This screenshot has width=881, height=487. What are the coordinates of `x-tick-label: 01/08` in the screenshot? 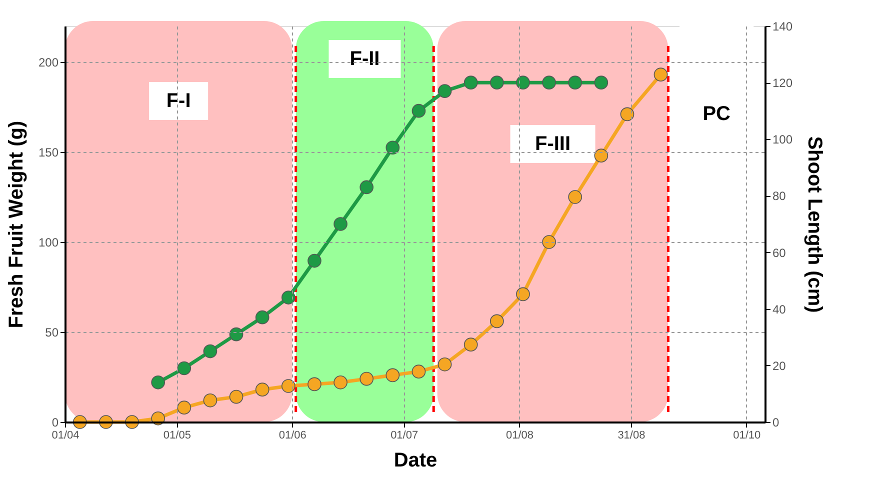 It's located at (520, 436).